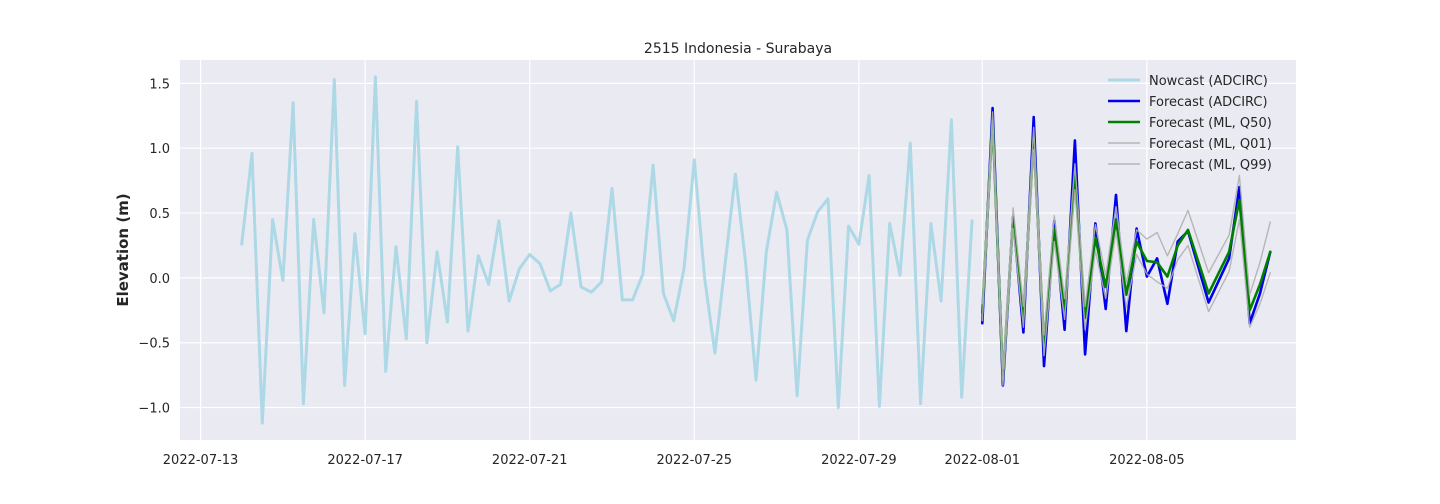  What do you see at coordinates (1210, 165) in the screenshot?
I see `legend-label: Forecast (ML, Q99)` at bounding box center [1210, 165].